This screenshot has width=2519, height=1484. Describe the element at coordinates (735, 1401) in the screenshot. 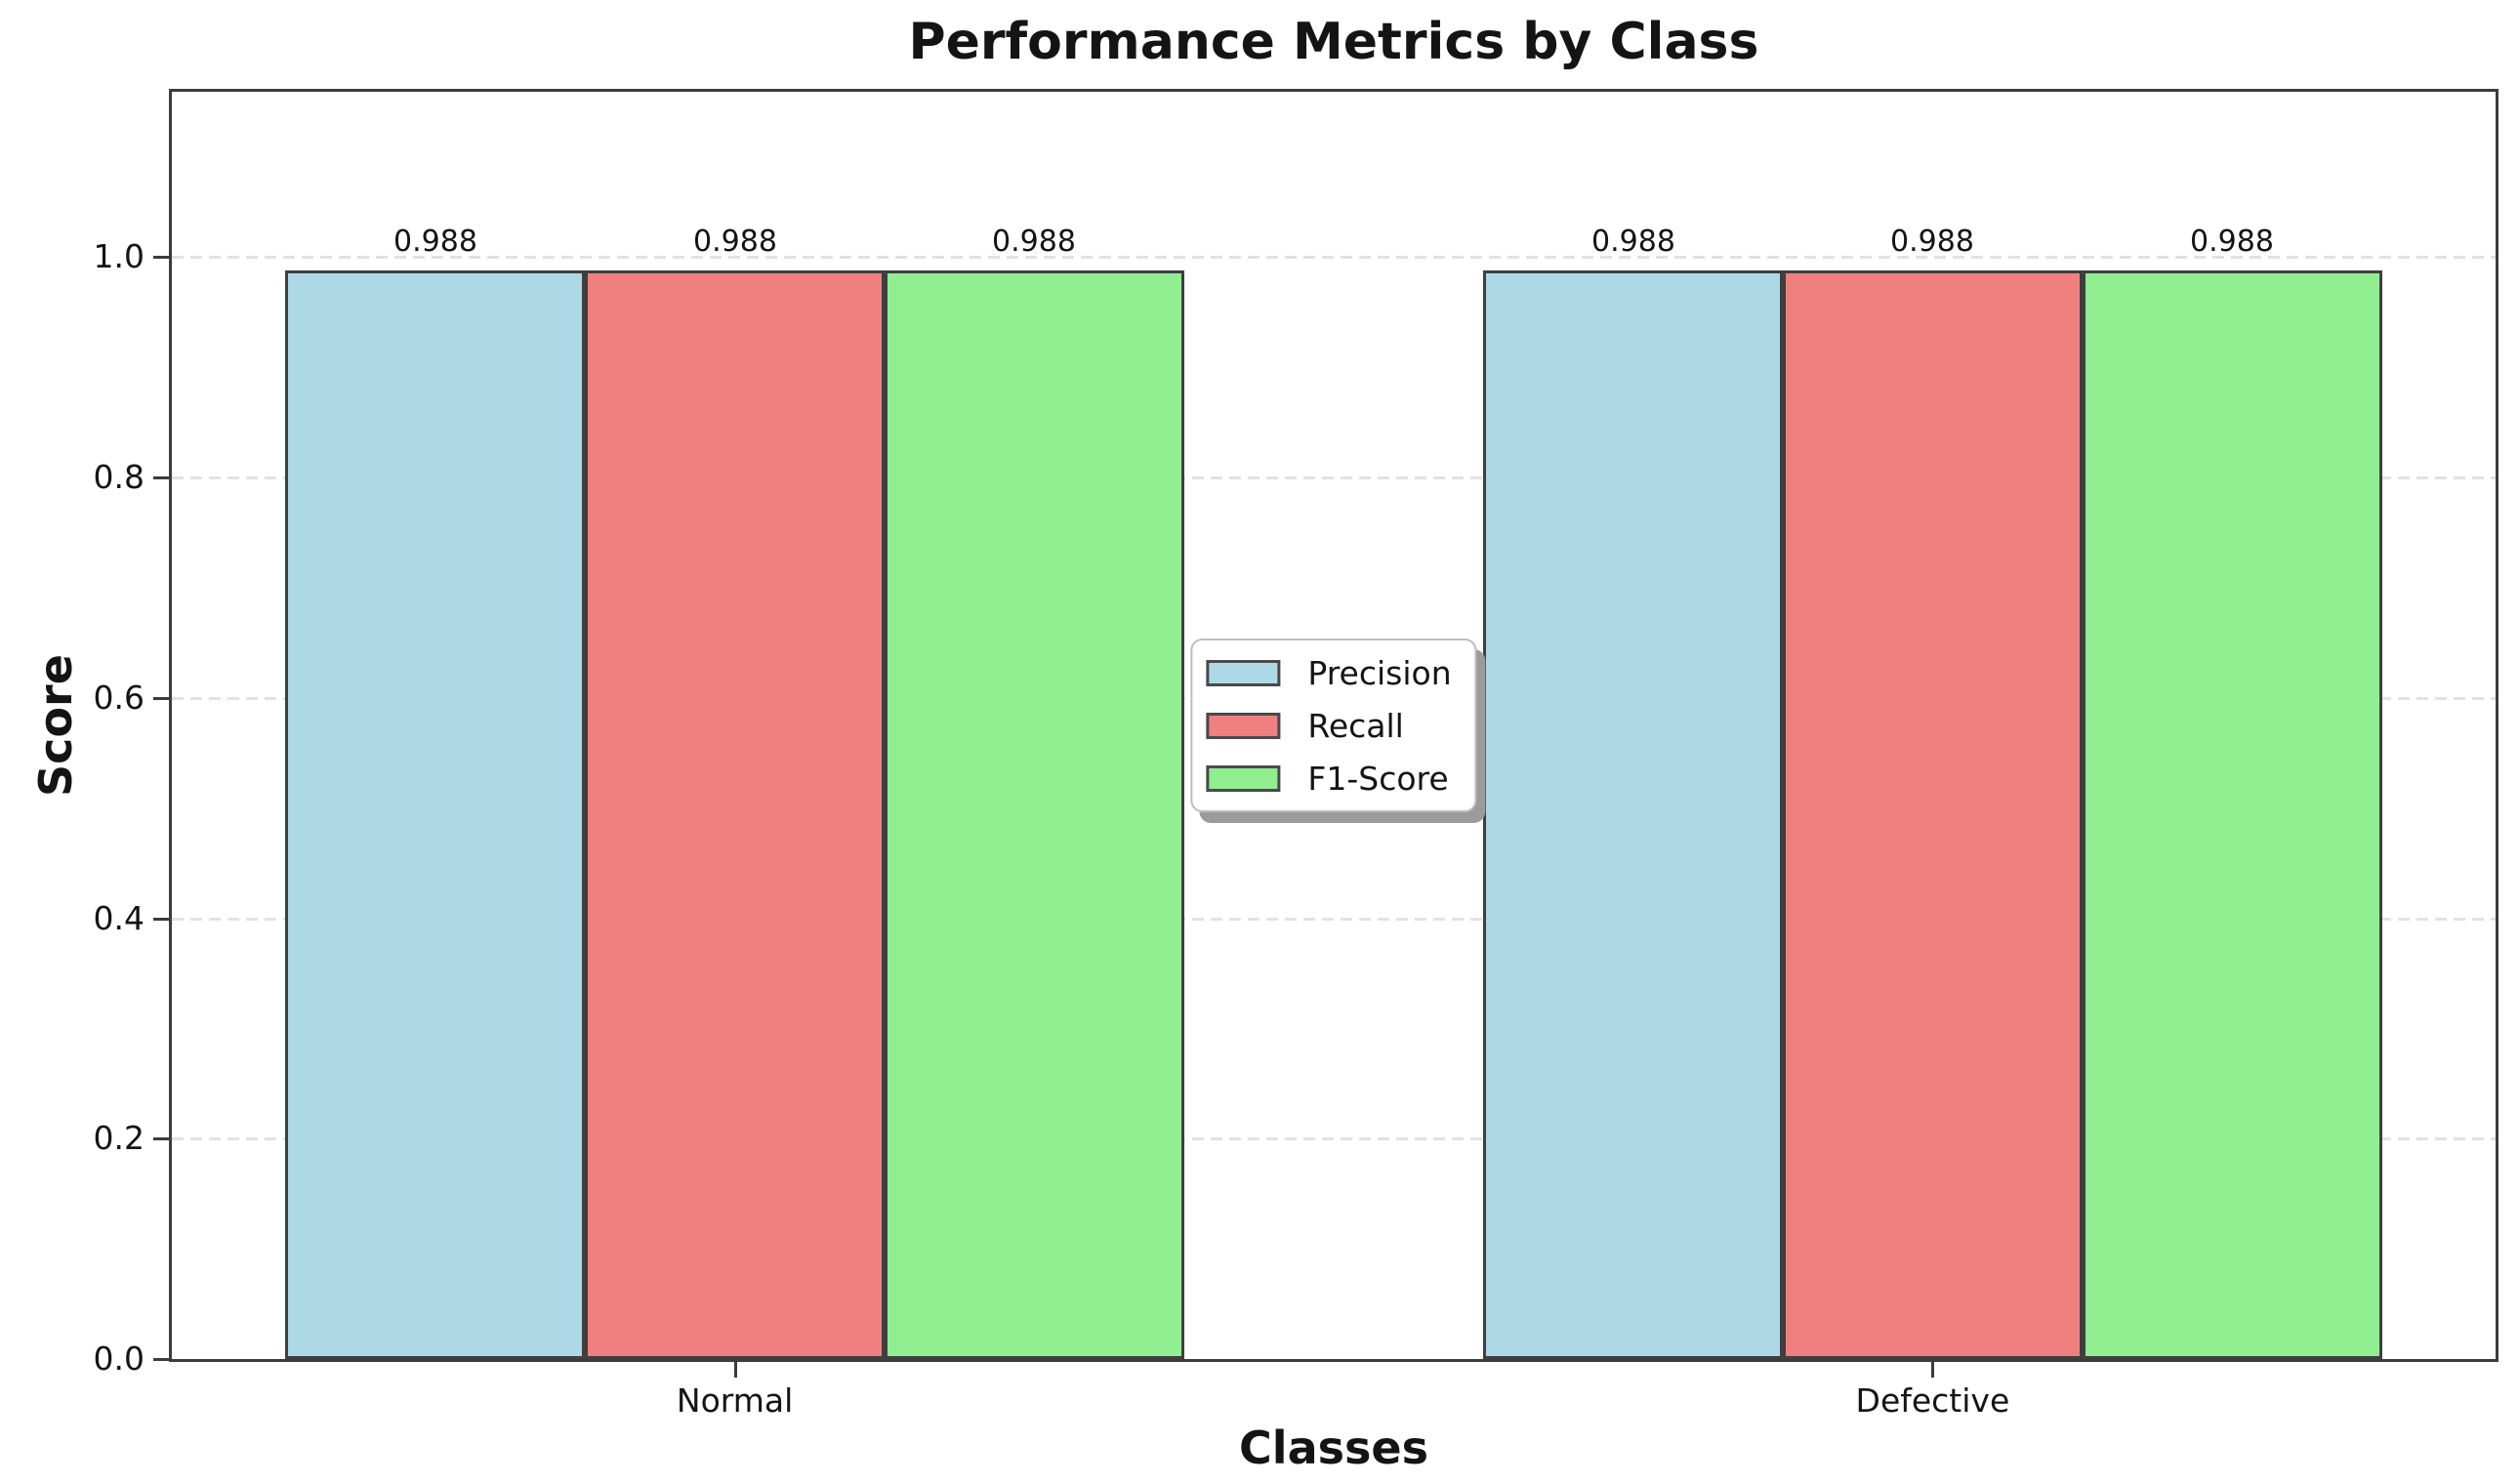

I see `x-tick-label: Normal` at that location.